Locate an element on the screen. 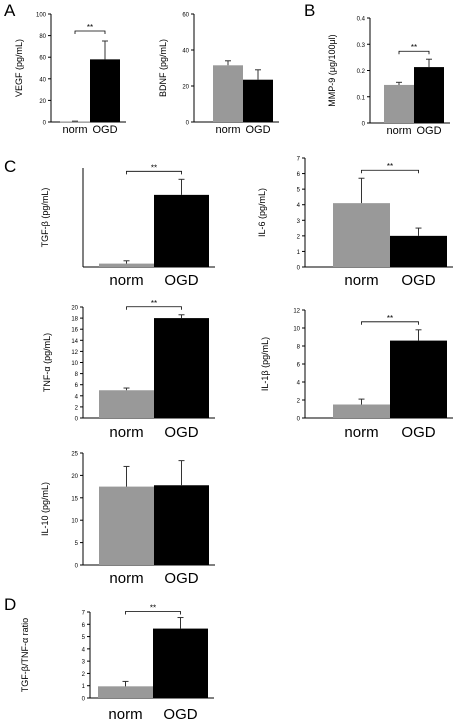  y-axis-label: BDNF (pg/mL) is located at coordinates (163, 68).